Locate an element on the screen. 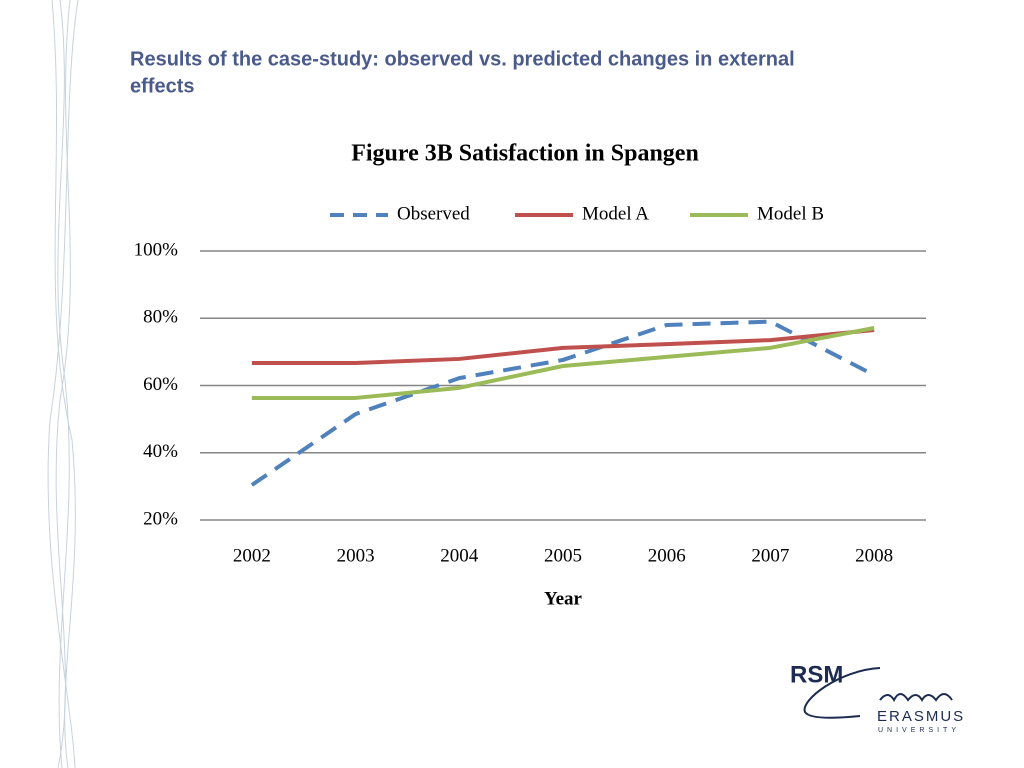 The height and width of the screenshot is (768, 1024). x-tick-label: 2007 is located at coordinates (770, 555).